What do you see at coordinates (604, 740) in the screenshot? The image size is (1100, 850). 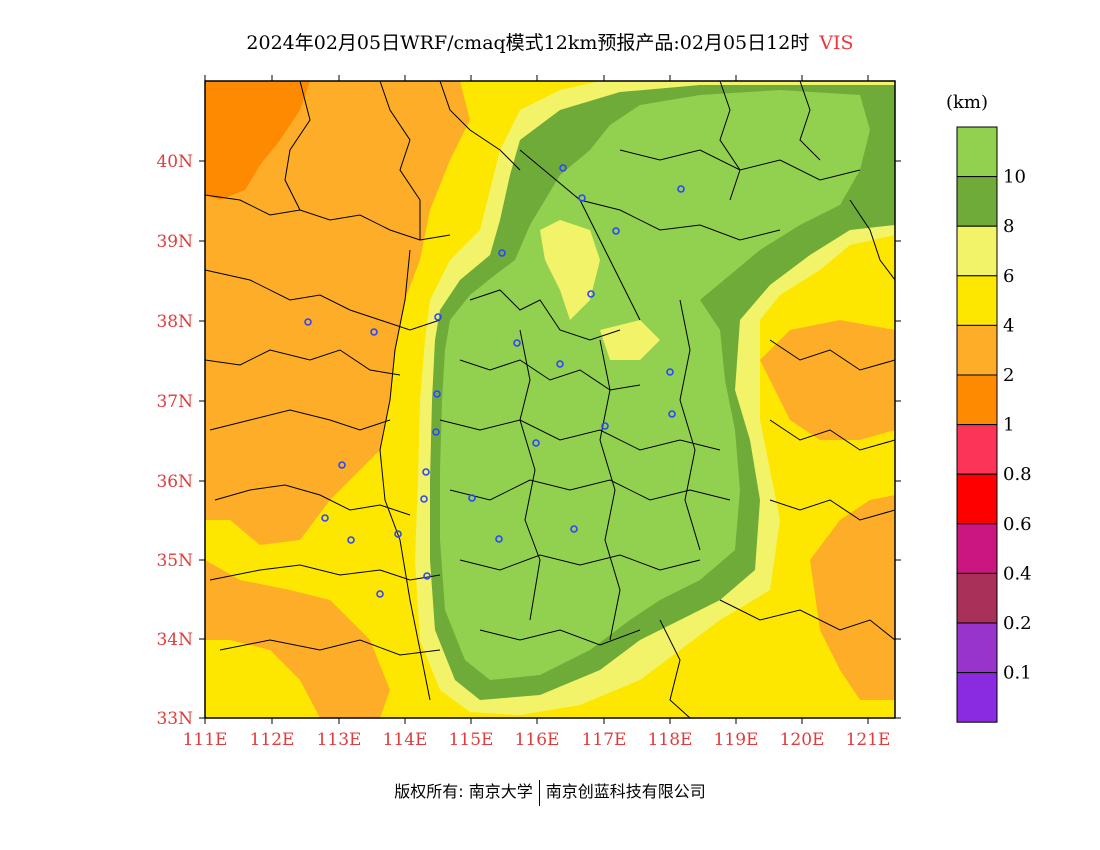 I see `lon-label: 117E` at bounding box center [604, 740].